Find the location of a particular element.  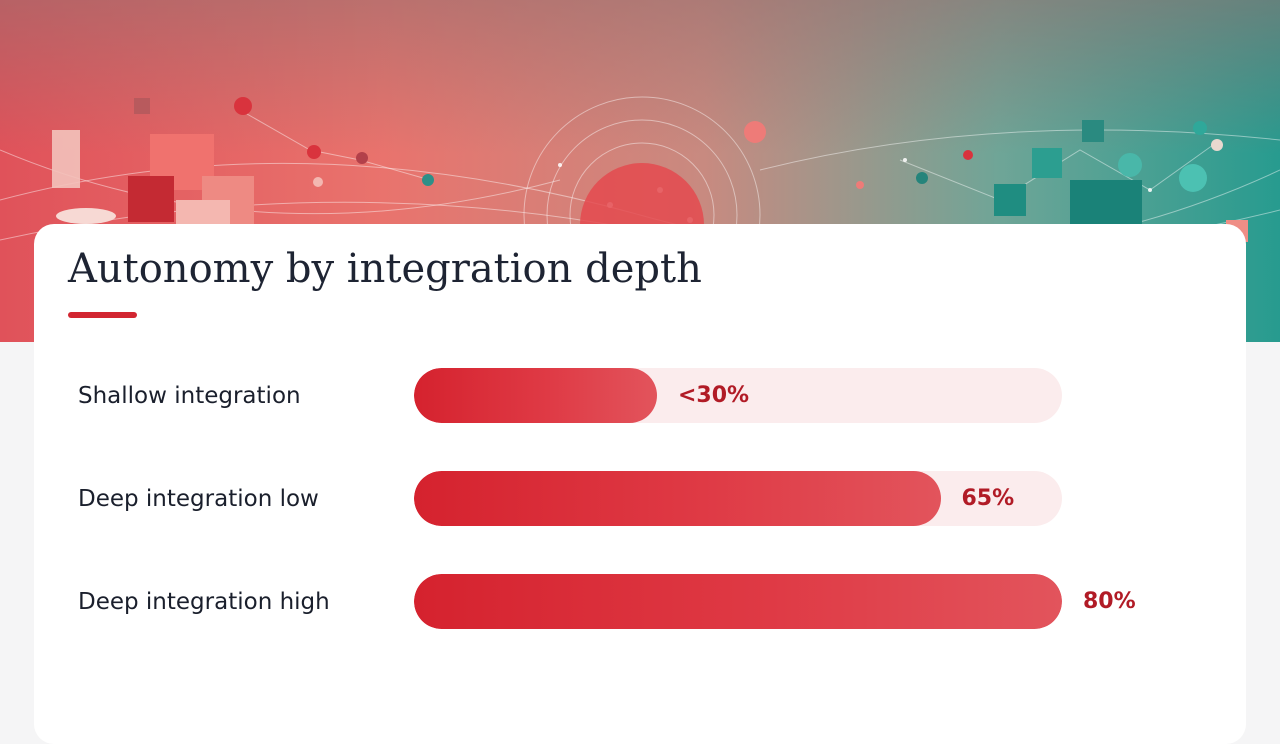

category-label: Shallow integration is located at coordinates (189, 396).